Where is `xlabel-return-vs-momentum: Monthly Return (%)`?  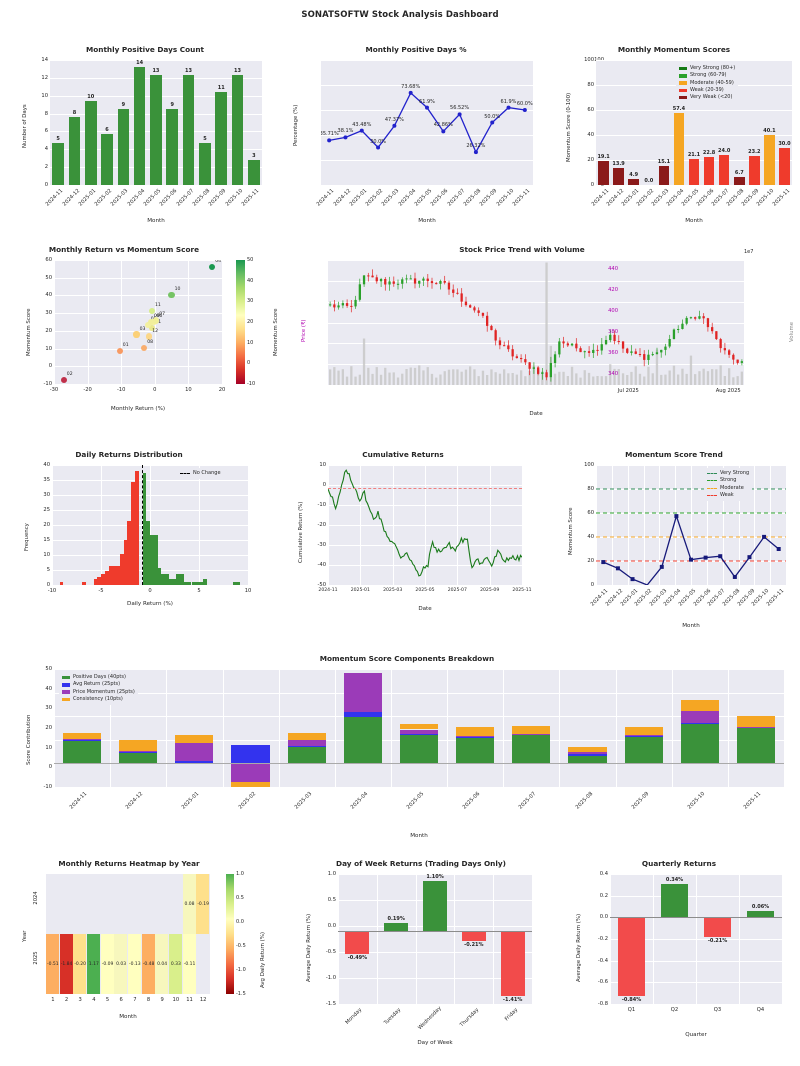 xlabel-return-vs-momentum: Monthly Return (%) is located at coordinates (138, 409).